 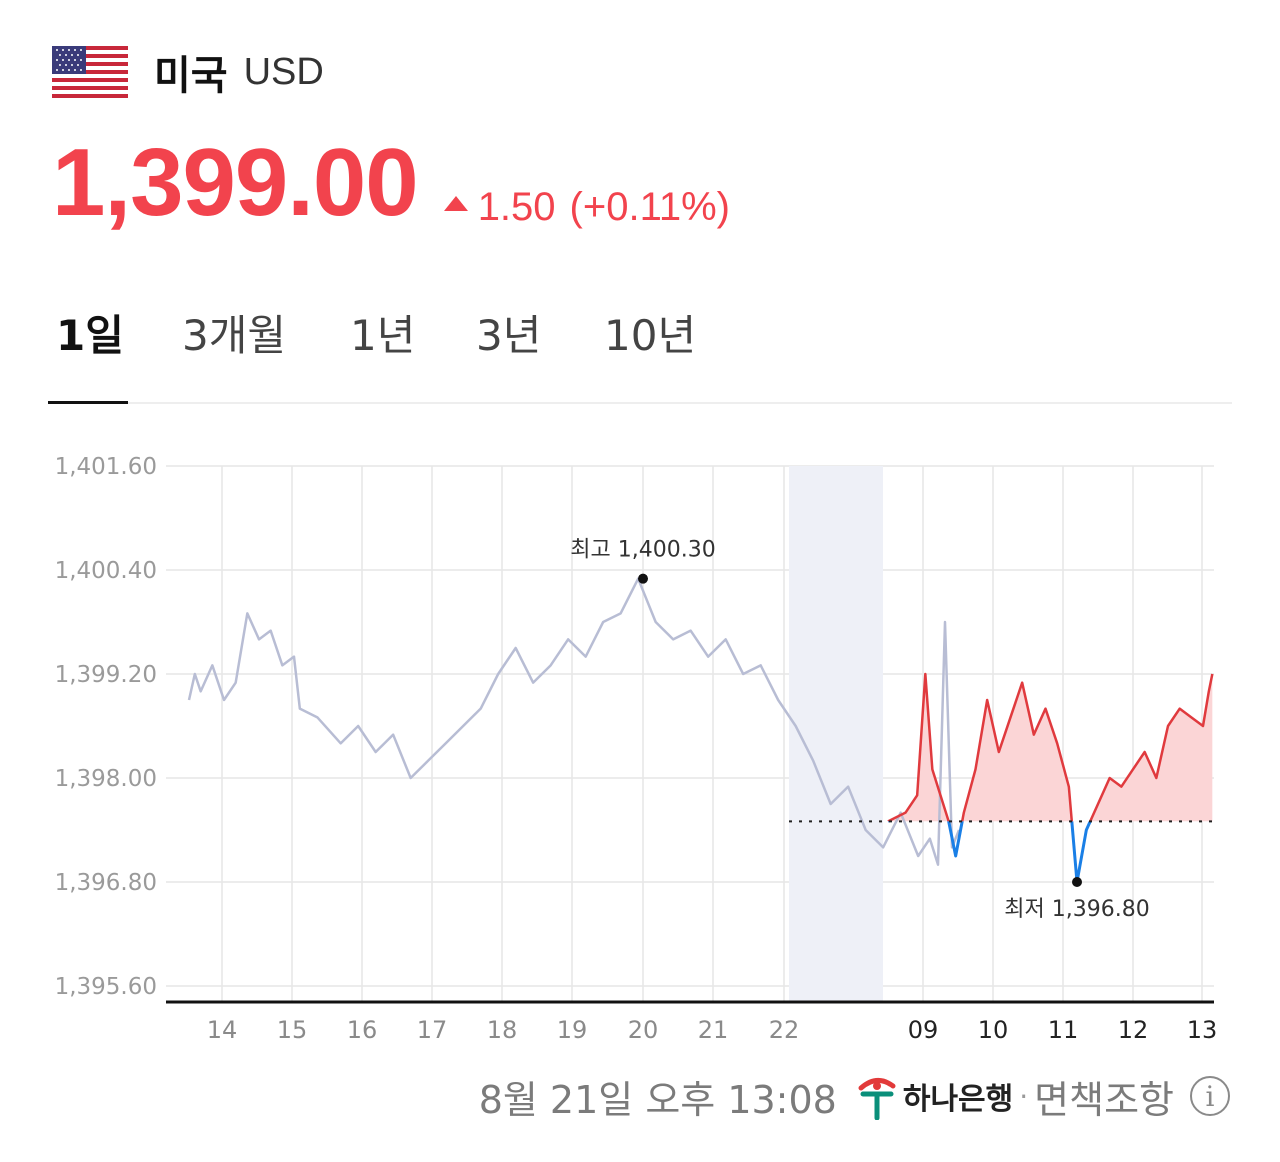 I want to click on country-name: 미국, so click(x=191, y=76).